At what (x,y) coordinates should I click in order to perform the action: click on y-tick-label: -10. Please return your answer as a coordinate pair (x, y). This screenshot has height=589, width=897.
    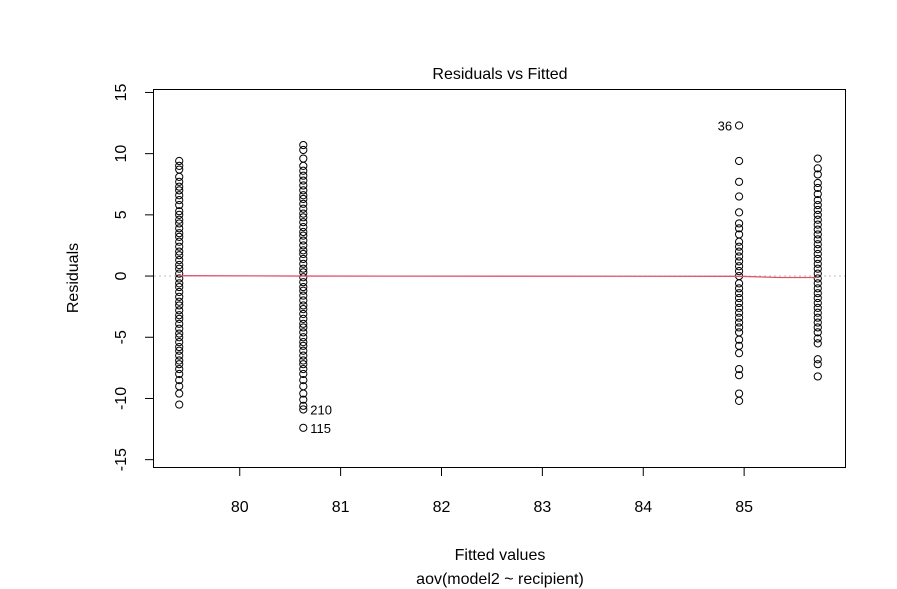
    Looking at the image, I should click on (121, 398).